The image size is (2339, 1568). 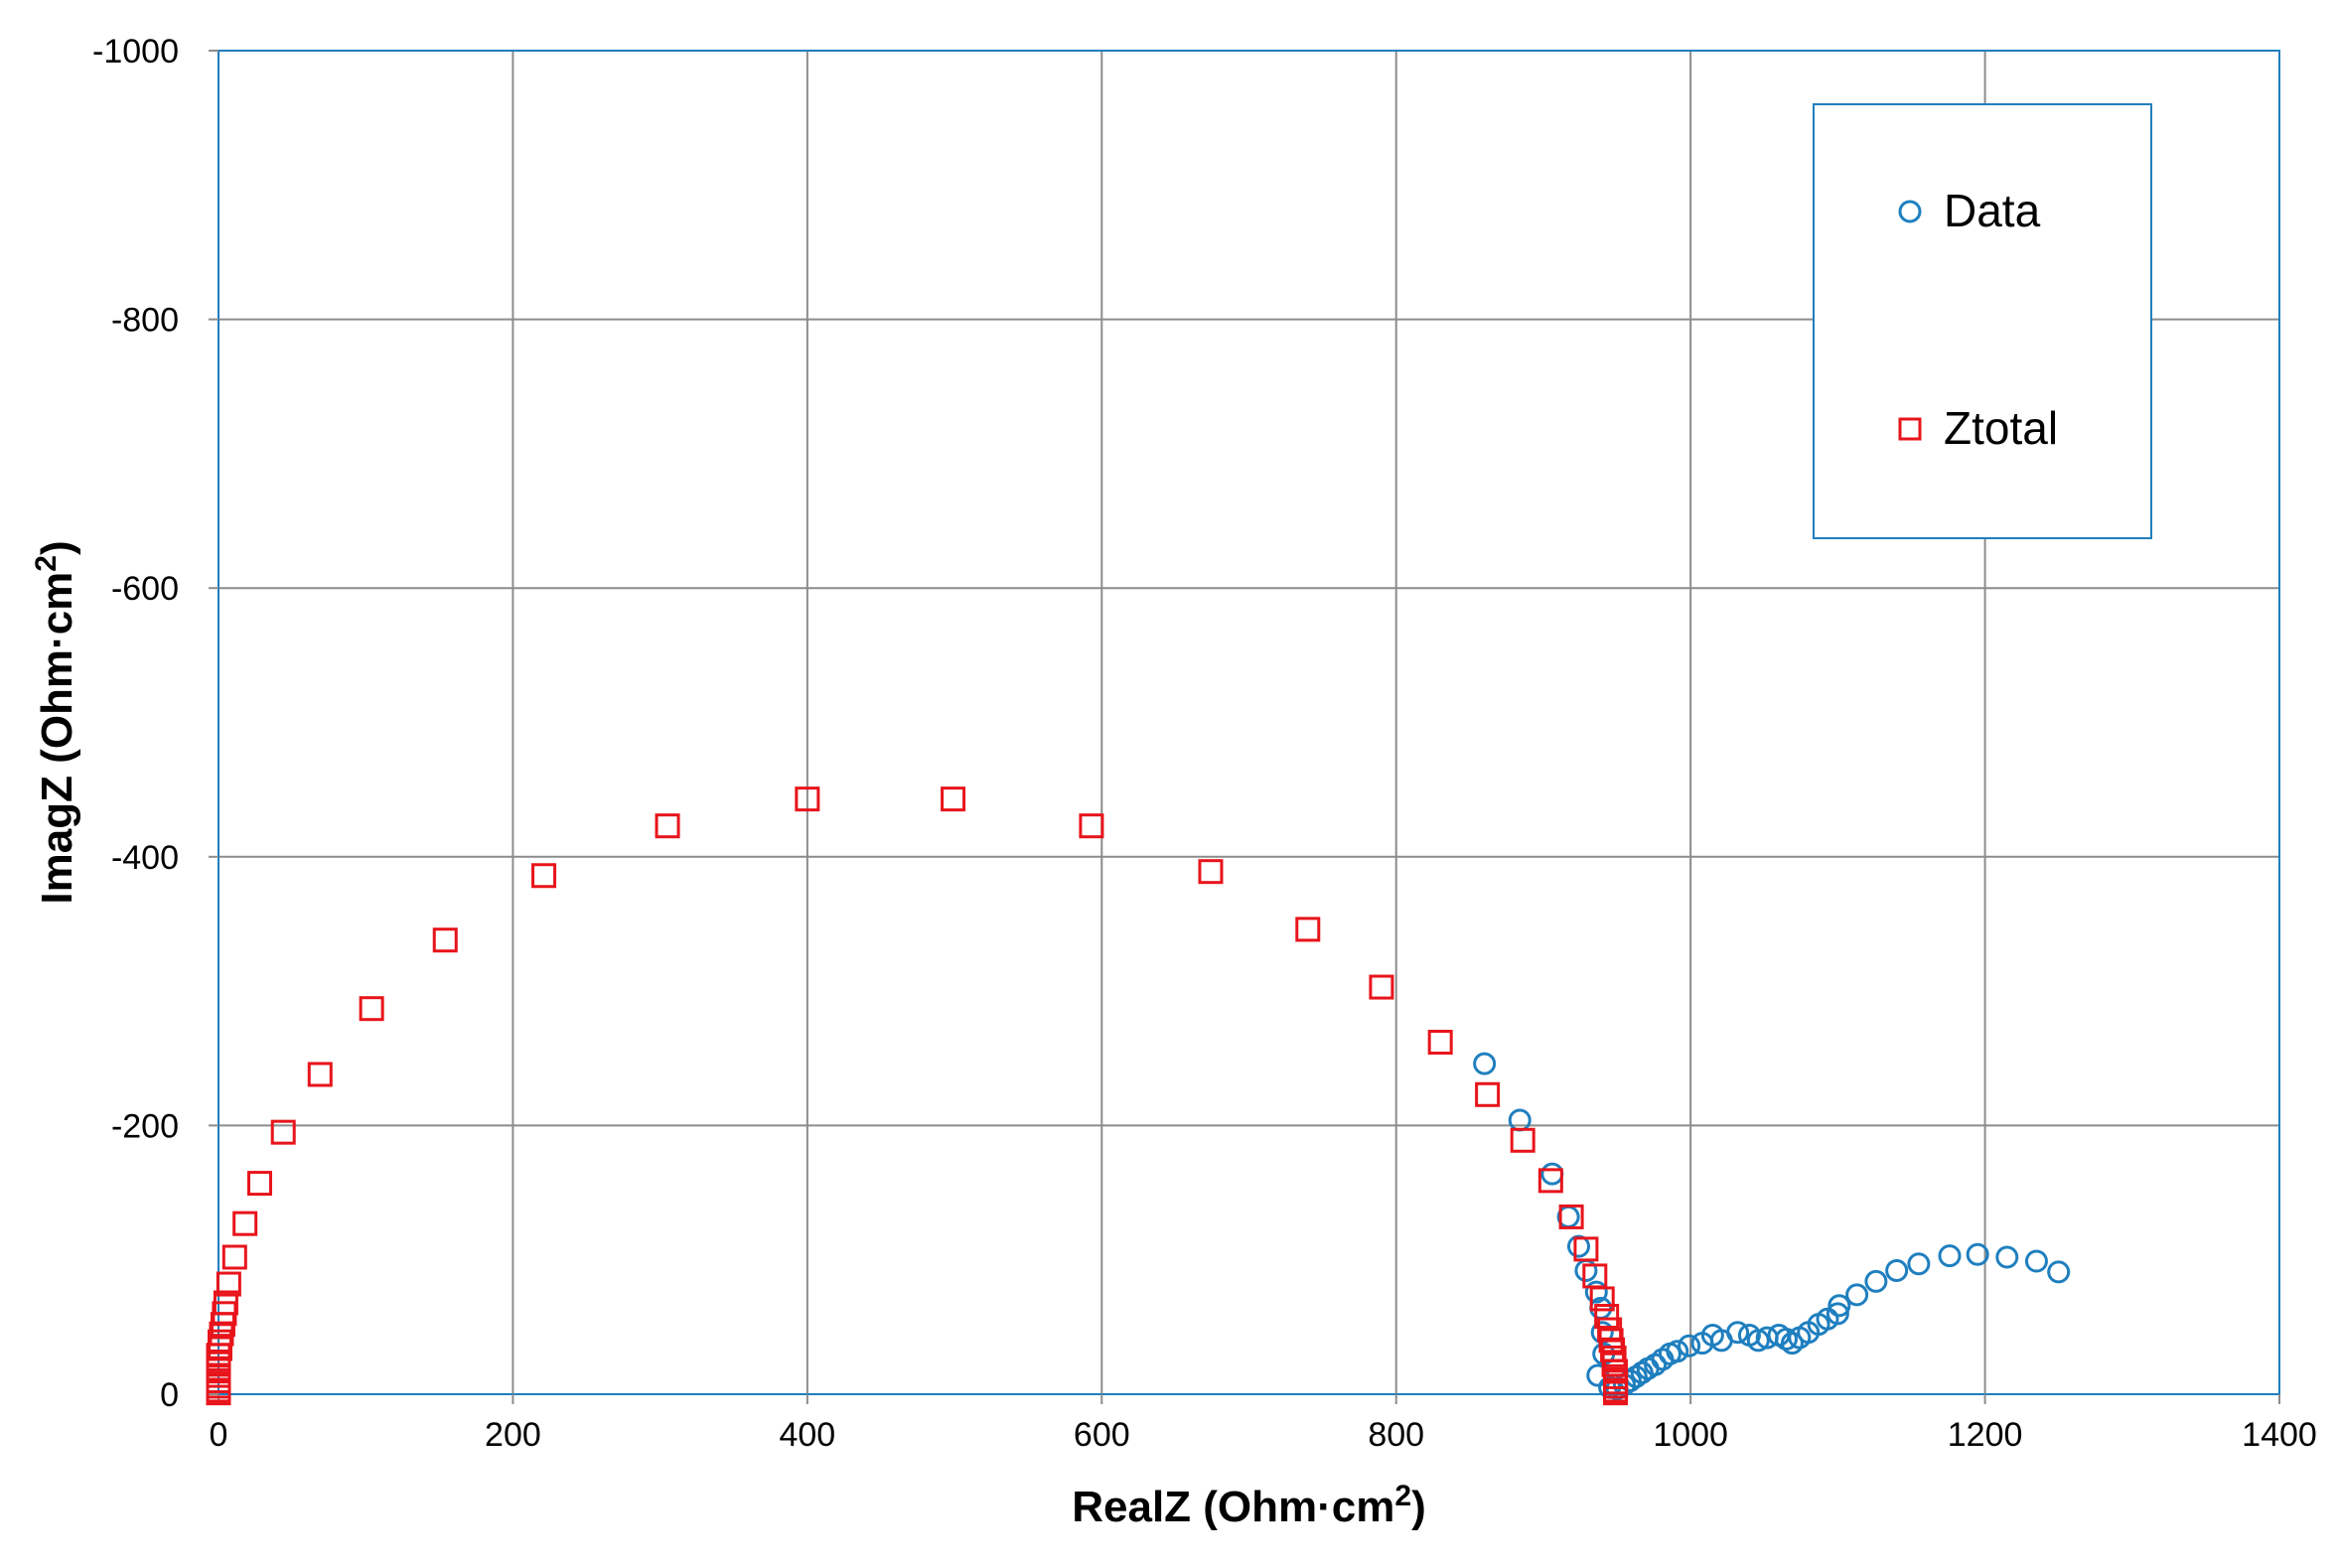 I want to click on legend-box, so click(x=1982, y=321).